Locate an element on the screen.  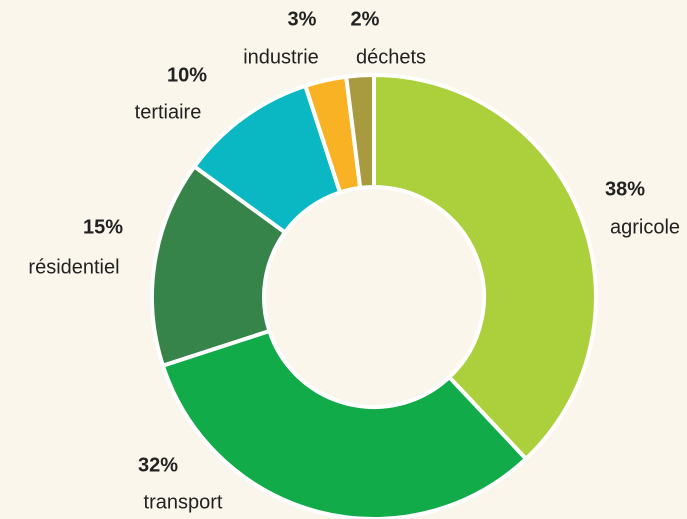
category-label: déchets is located at coordinates (391, 57).